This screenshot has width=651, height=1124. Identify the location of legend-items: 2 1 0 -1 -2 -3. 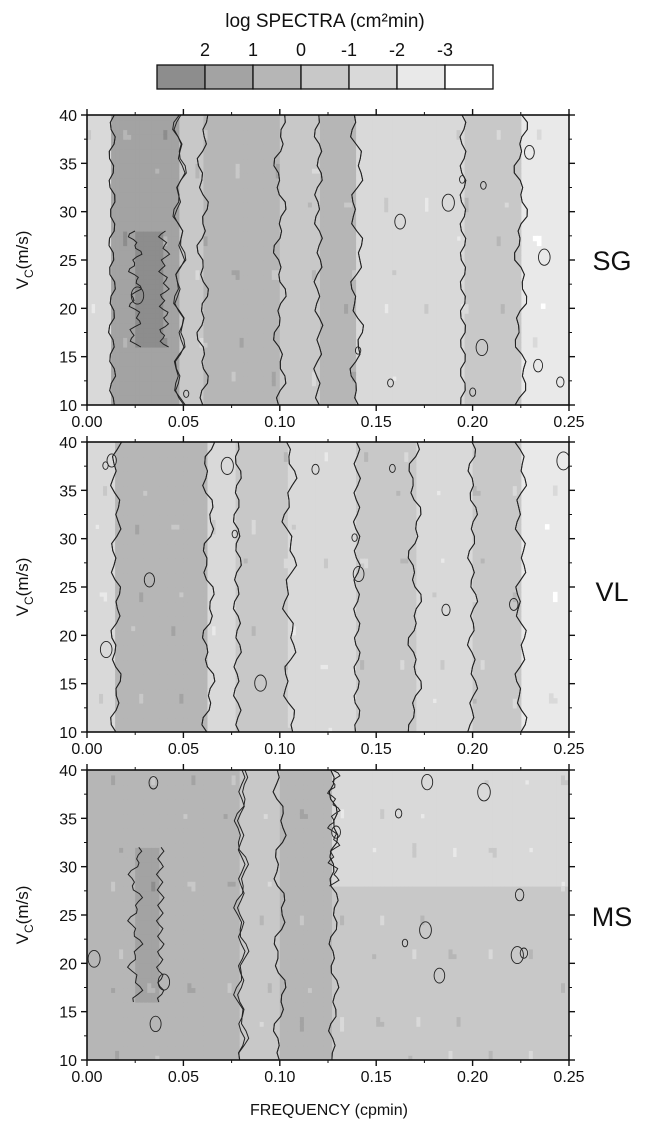
(325, 65).